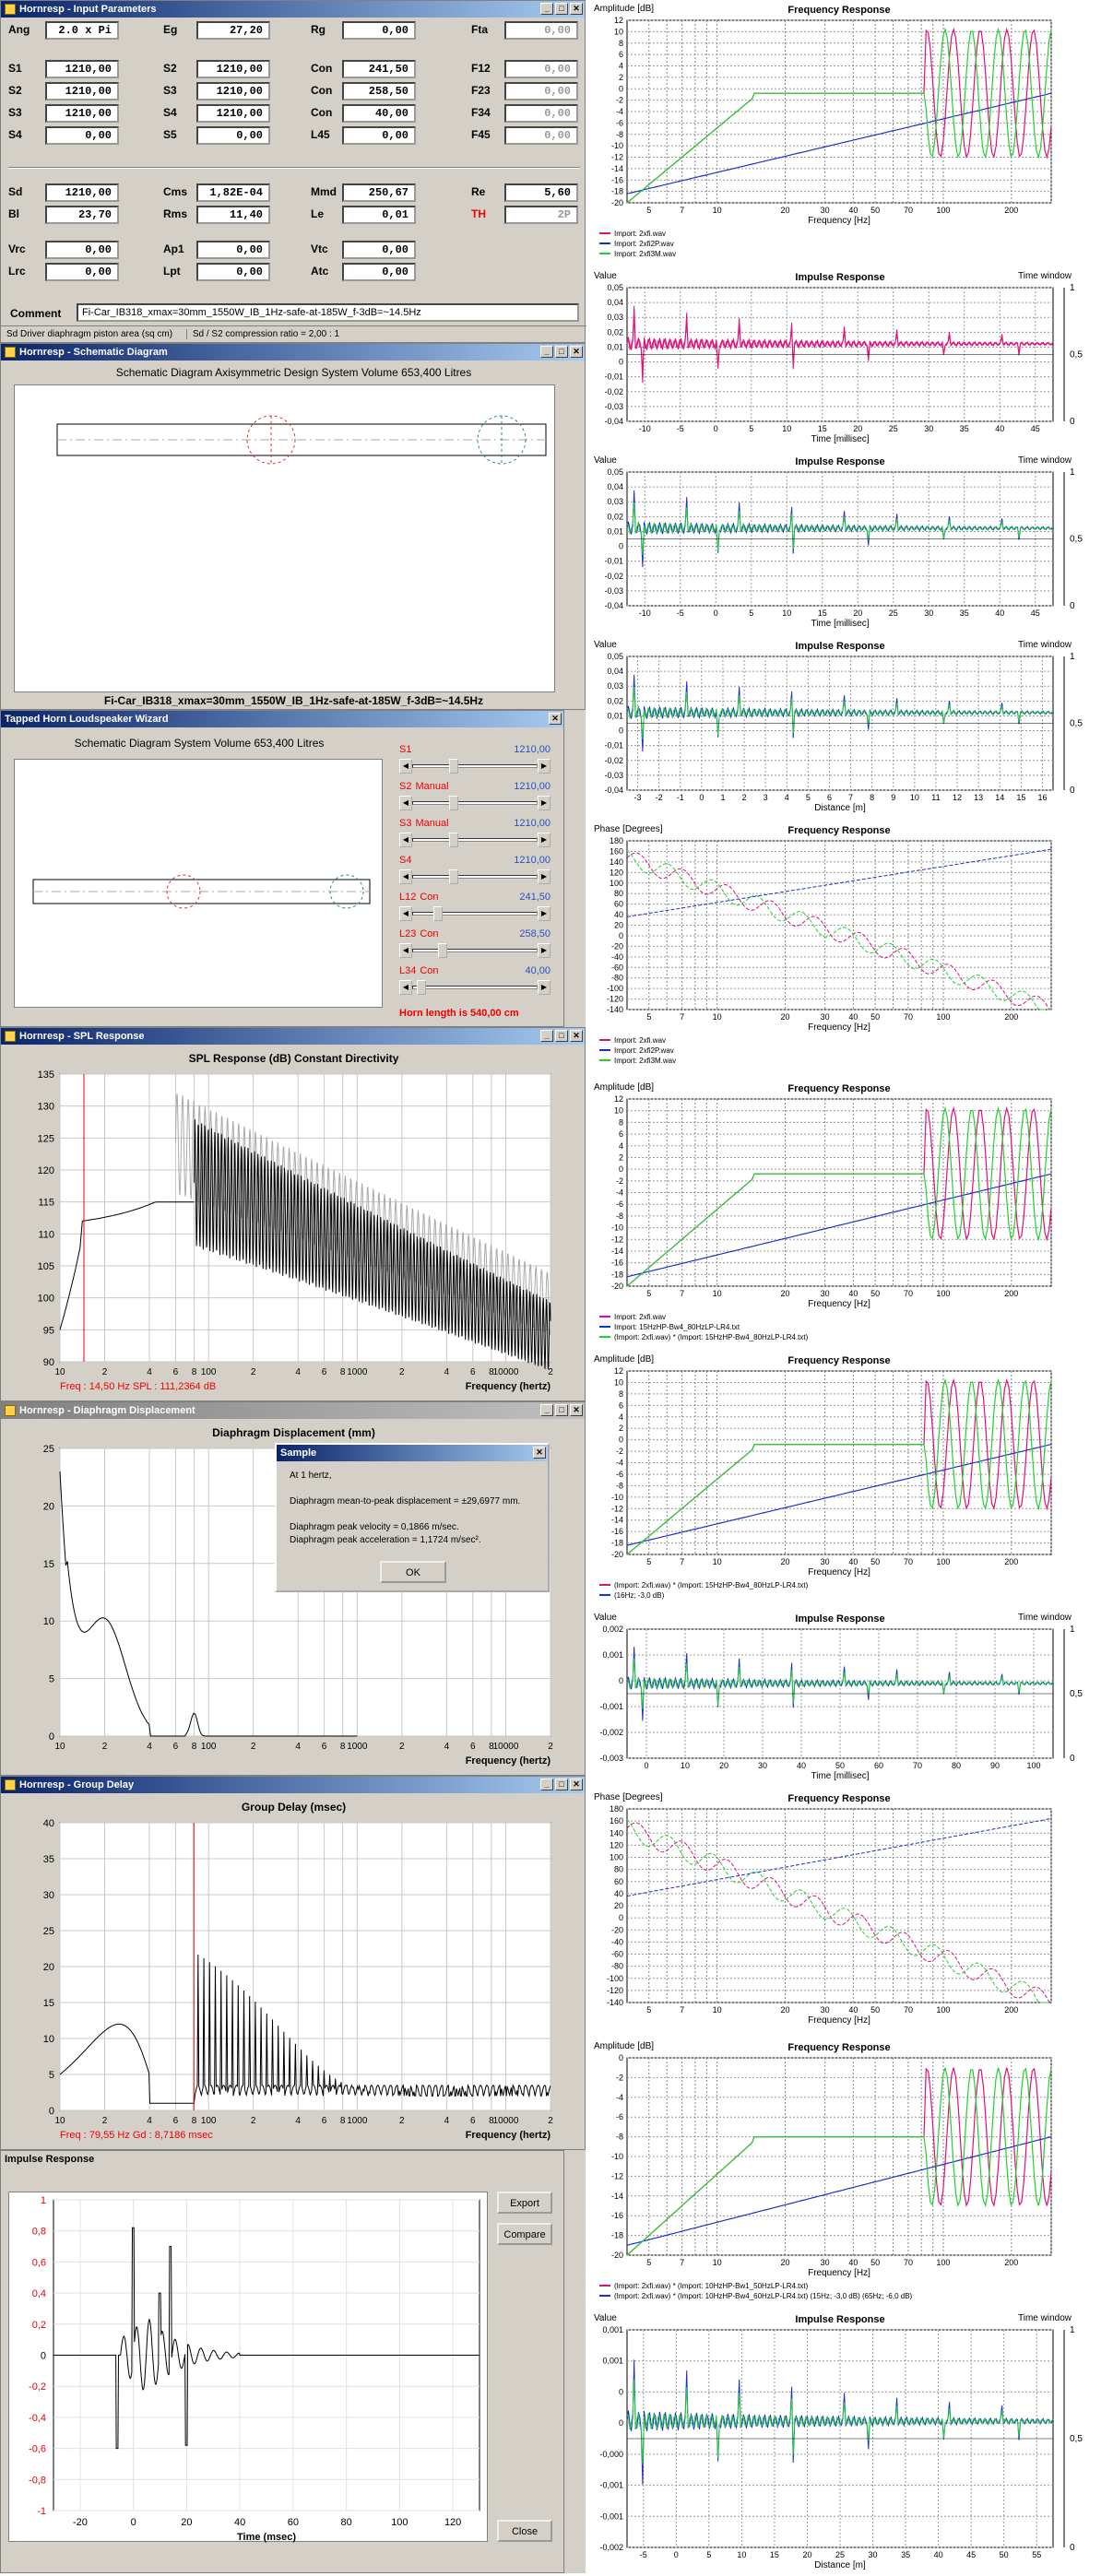 This screenshot has height=2576, width=1113. What do you see at coordinates (615, 346) in the screenshot?
I see `y-tick: 0,01` at bounding box center [615, 346].